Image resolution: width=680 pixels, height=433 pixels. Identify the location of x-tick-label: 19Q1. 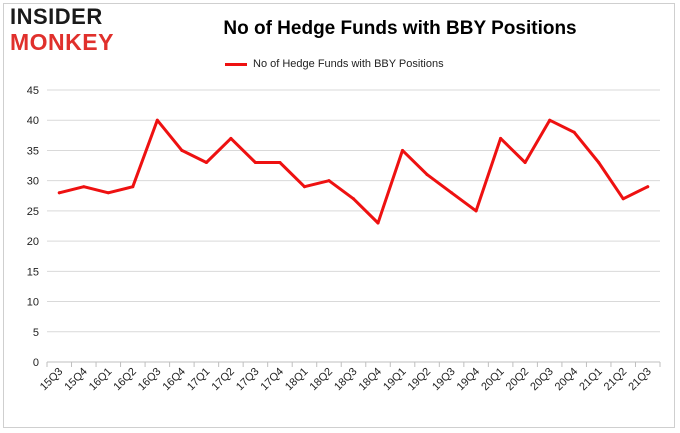
(395, 380).